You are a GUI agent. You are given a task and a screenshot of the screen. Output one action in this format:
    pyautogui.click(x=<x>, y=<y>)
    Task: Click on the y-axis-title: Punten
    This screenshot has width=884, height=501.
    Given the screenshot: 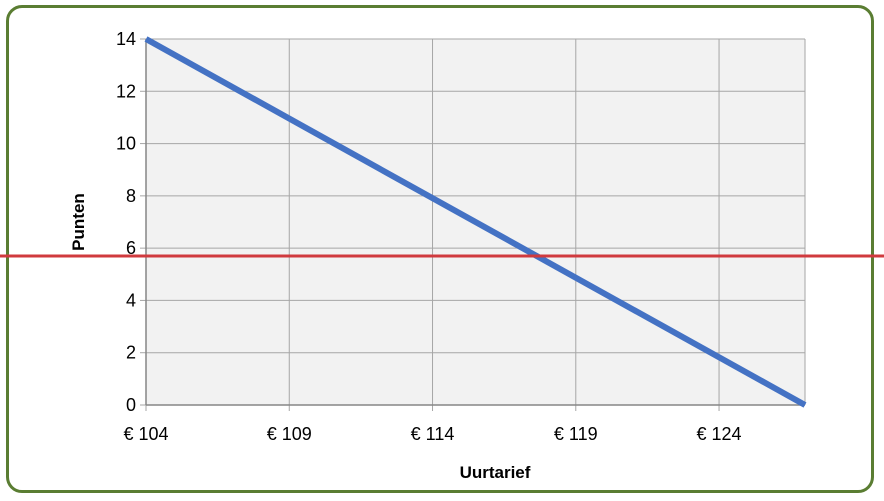 What is the action you would take?
    pyautogui.click(x=78, y=222)
    